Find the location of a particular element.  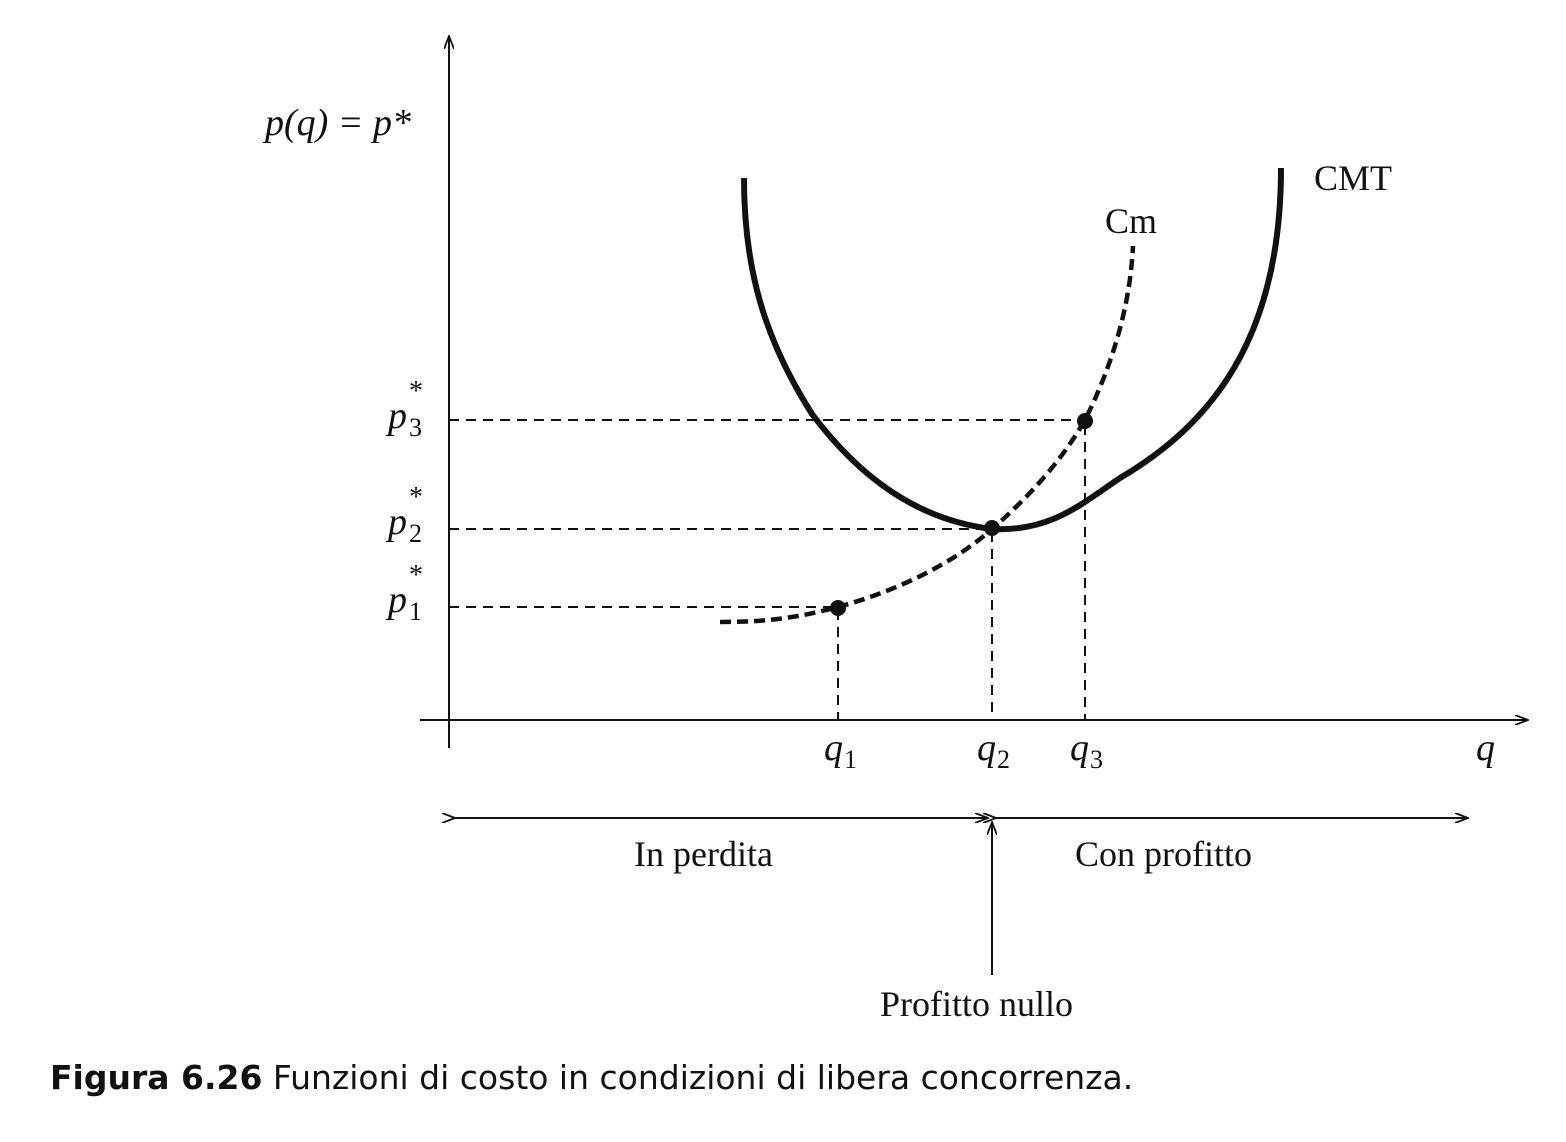

quantity-label-q3: q3 is located at coordinates (1086, 750).